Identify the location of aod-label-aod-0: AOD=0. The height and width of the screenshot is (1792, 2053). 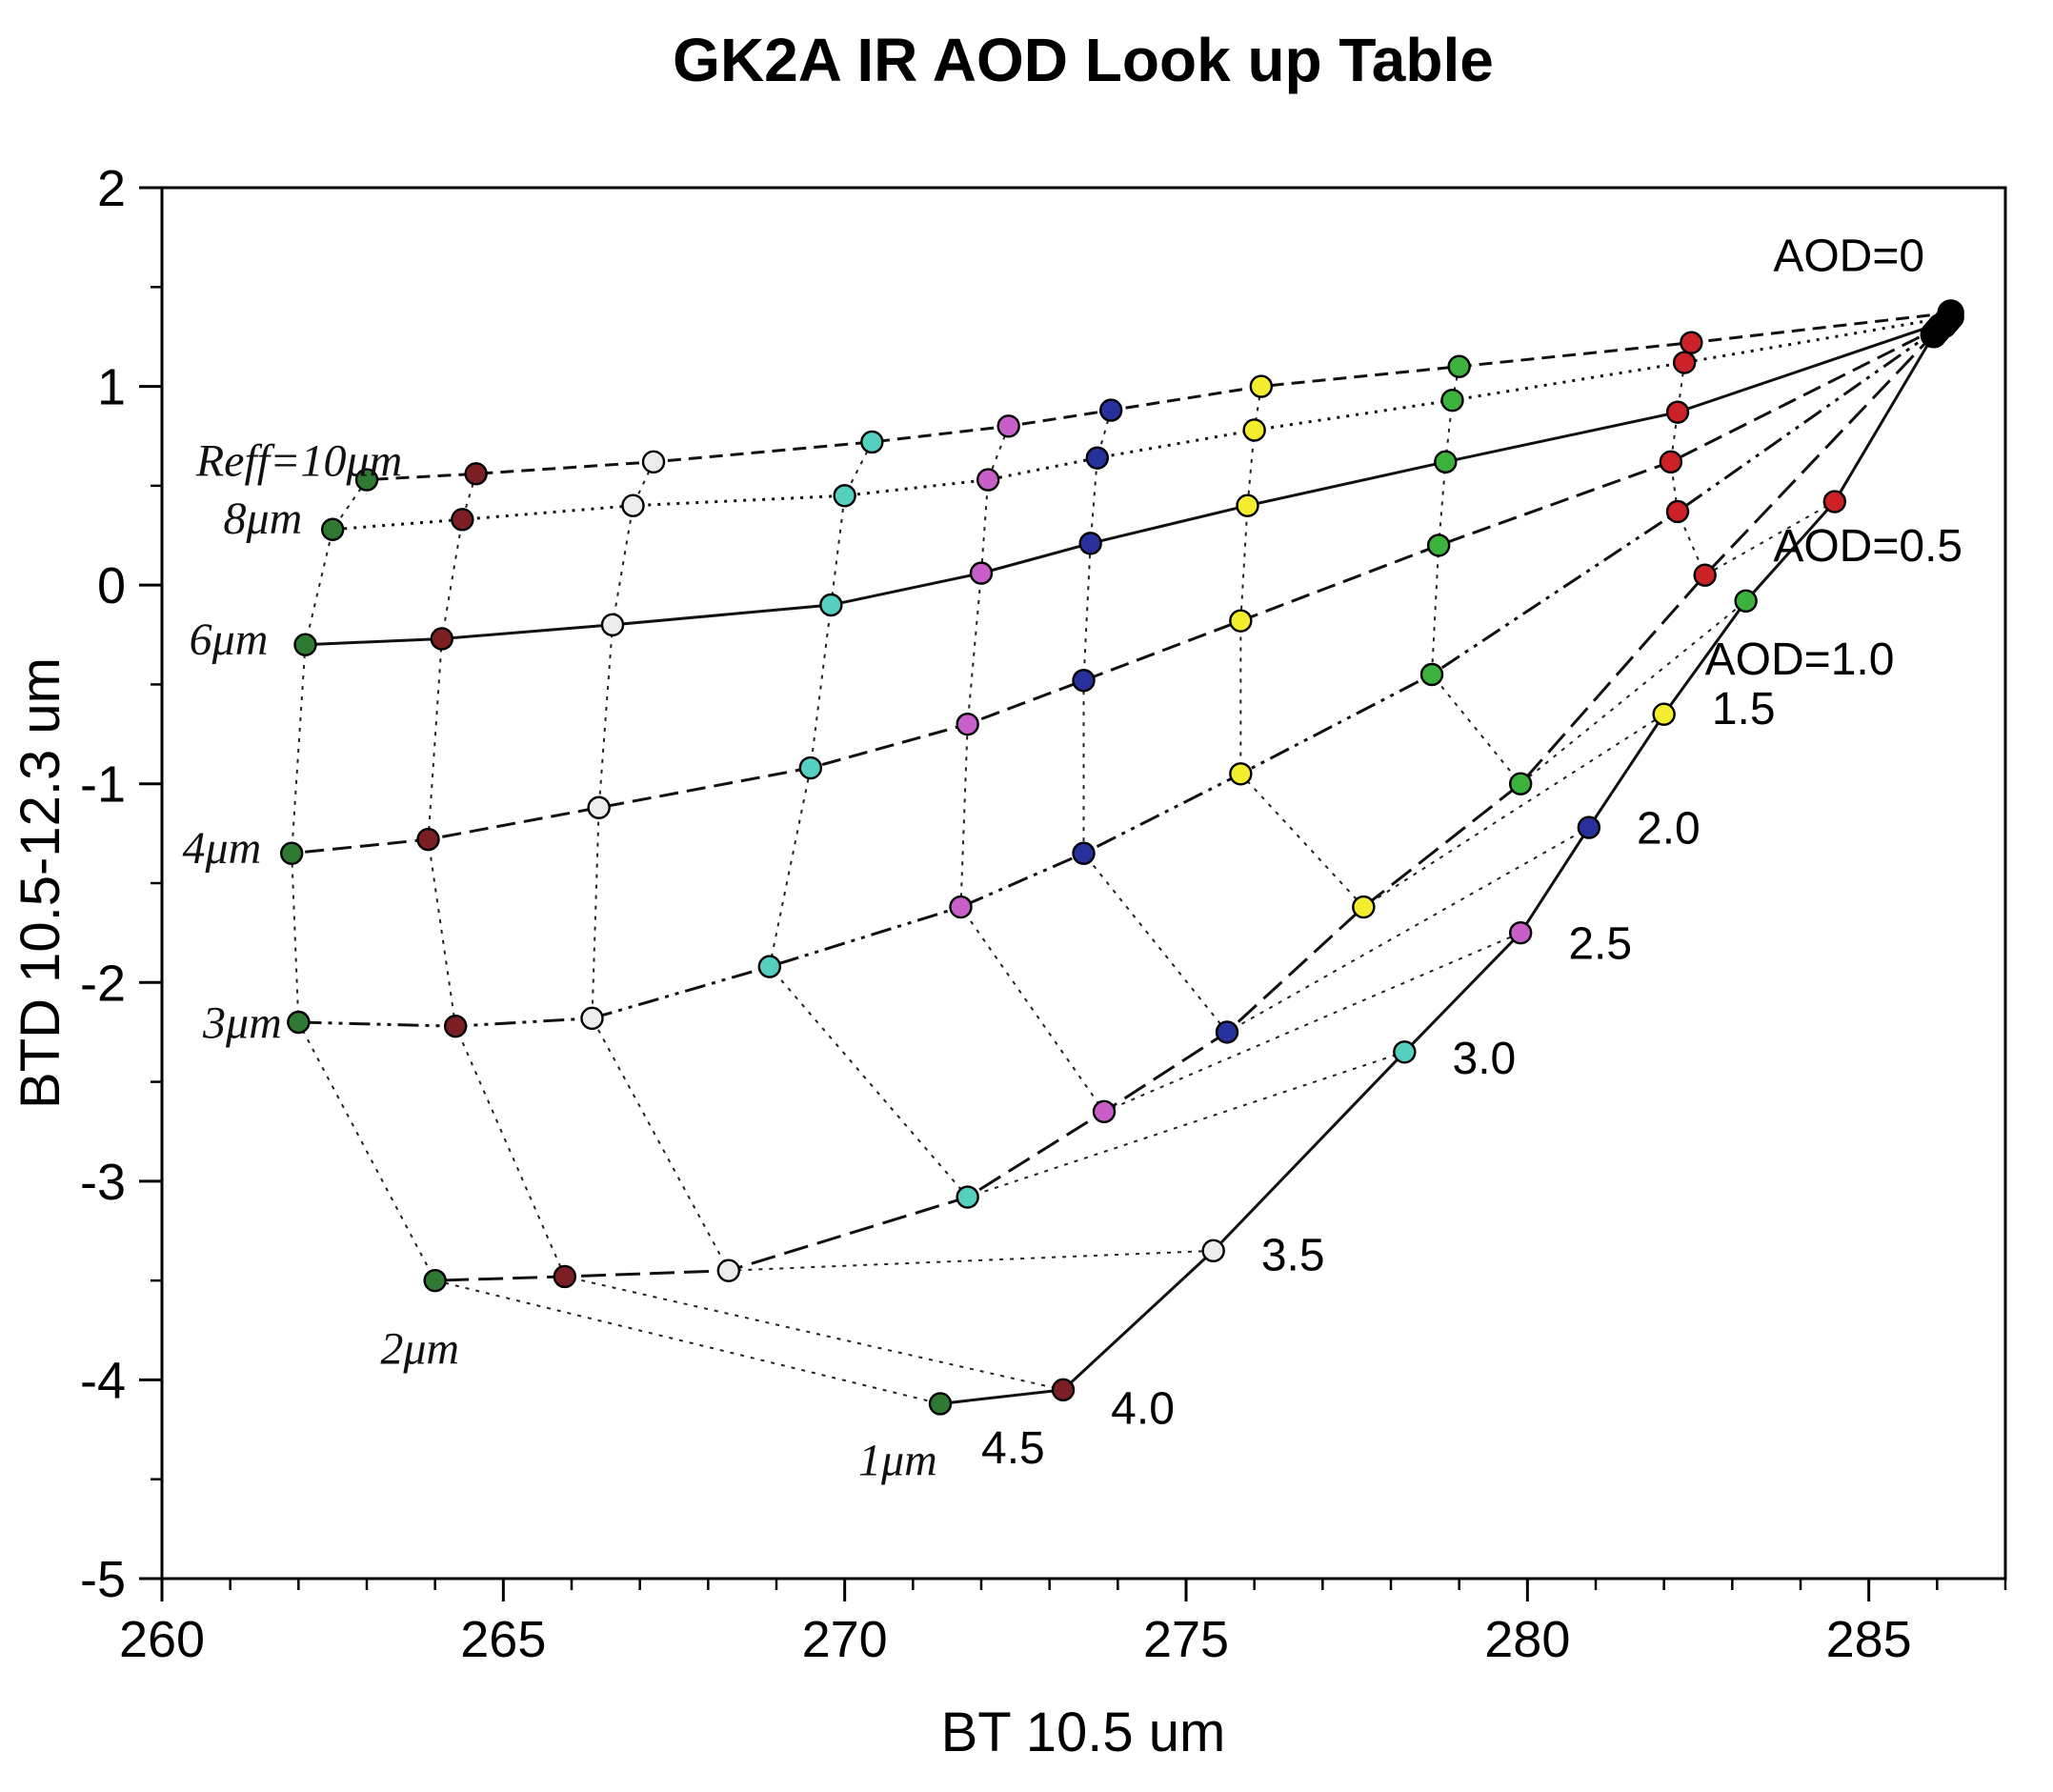
(1848, 257).